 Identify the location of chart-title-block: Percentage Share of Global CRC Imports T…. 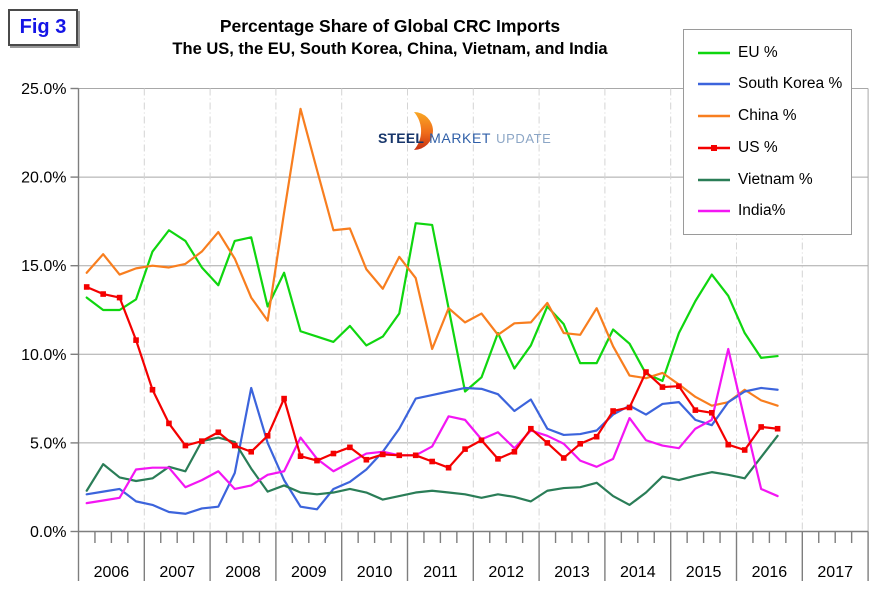
(390, 37).